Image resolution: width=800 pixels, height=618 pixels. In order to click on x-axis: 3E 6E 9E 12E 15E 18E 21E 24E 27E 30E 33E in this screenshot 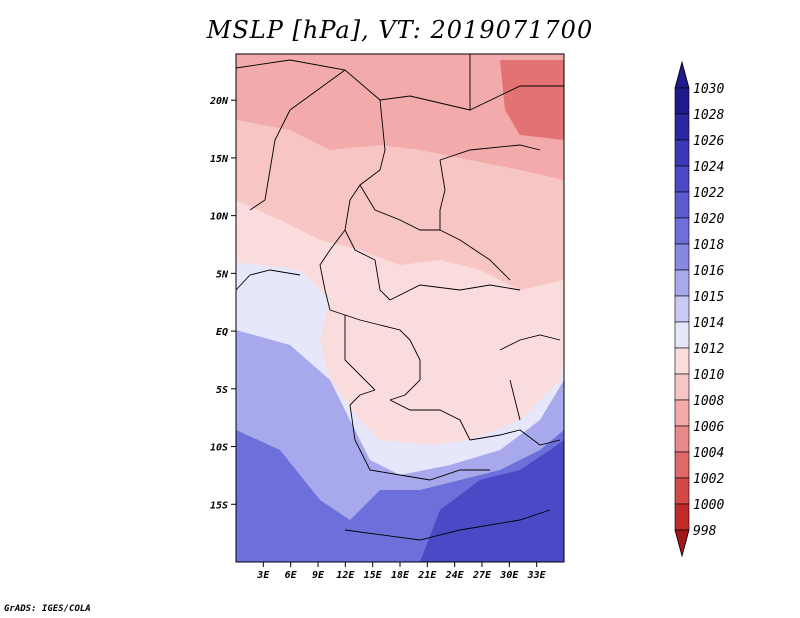, I will do `click(401, 571)`.